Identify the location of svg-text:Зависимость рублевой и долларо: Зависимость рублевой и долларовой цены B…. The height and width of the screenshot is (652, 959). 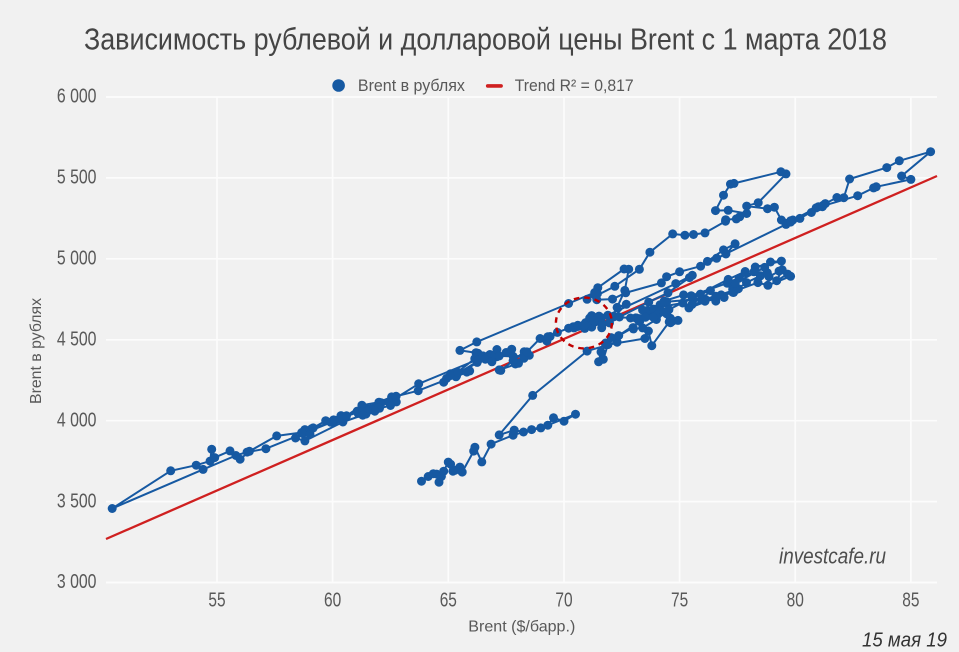
(485, 40).